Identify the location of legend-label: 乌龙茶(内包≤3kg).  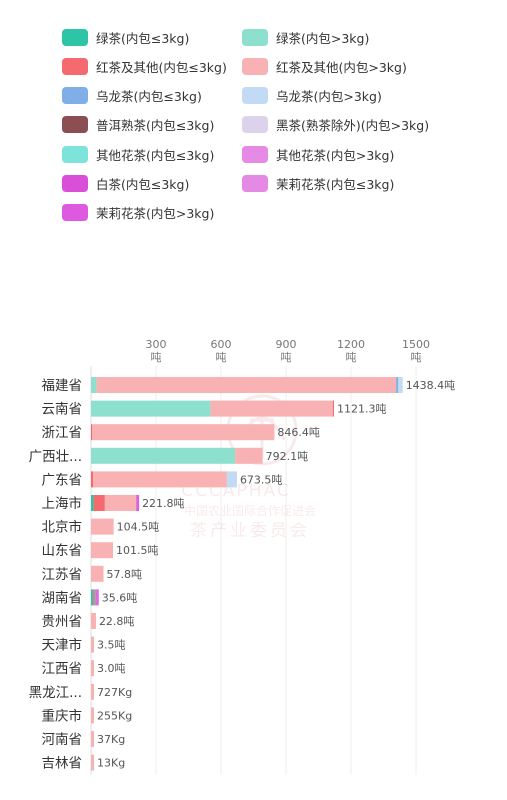
(149, 97).